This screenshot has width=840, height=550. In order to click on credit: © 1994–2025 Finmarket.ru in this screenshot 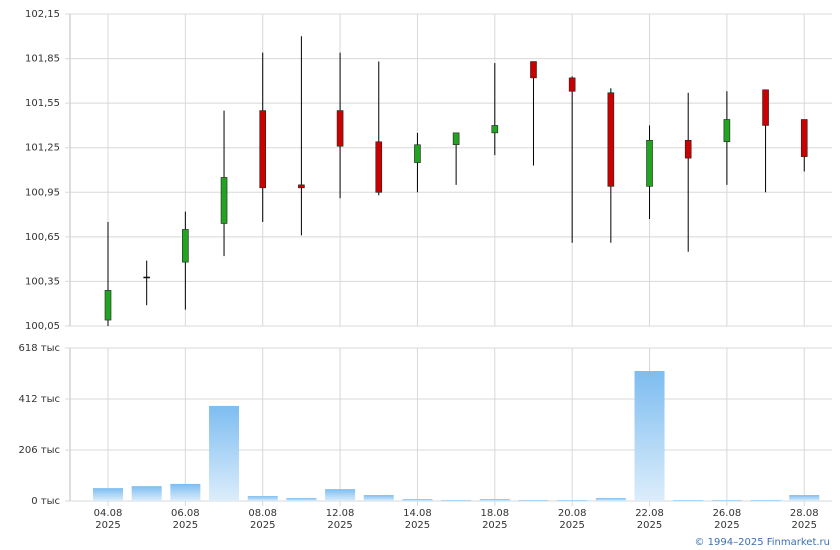, I will do `click(762, 542)`.